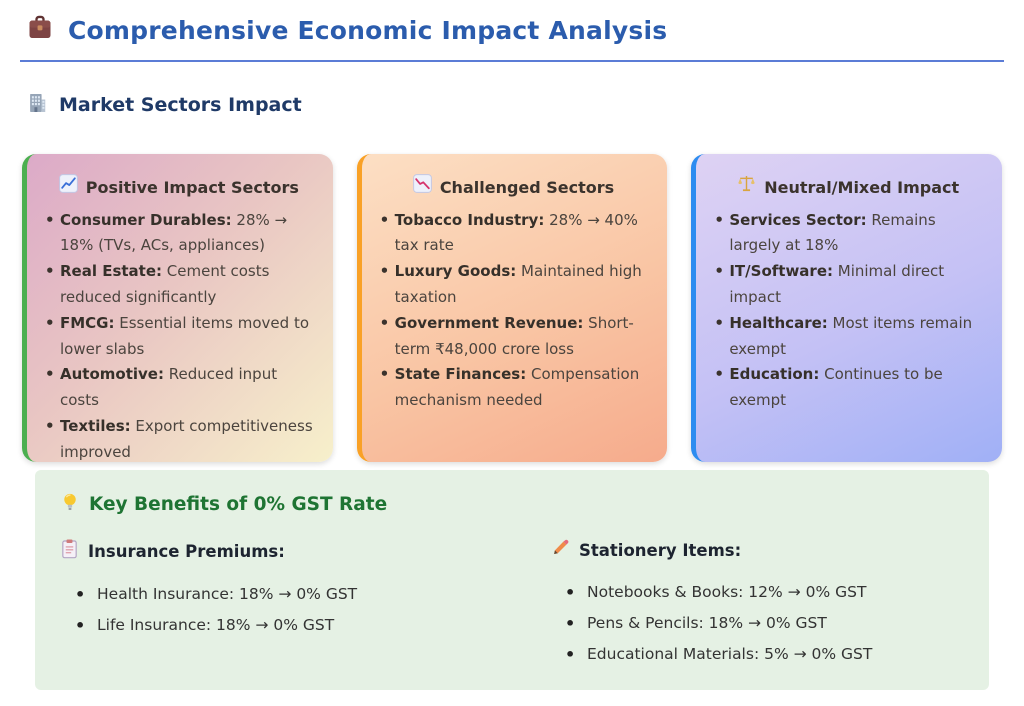  Describe the element at coordinates (274, 626) in the screenshot. I see `list-item: Life Insurance: 18% → 0% GST` at that location.